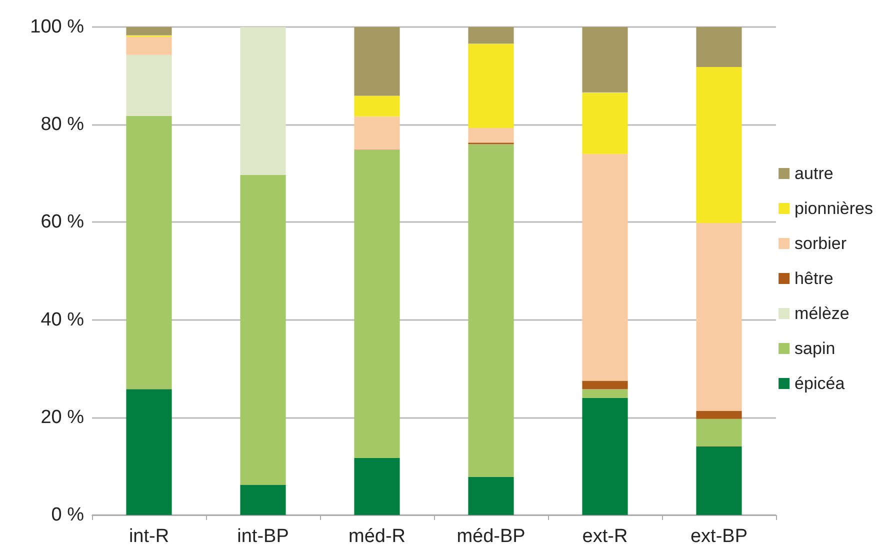 The width and height of the screenshot is (886, 557). I want to click on x-tick-label: int-R, so click(149, 536).